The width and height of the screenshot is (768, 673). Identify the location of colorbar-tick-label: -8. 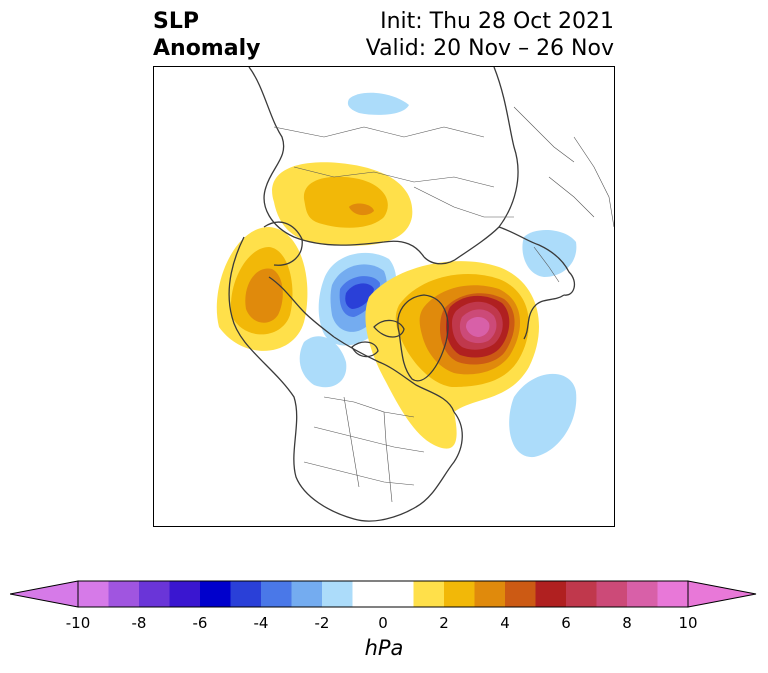
(139, 623).